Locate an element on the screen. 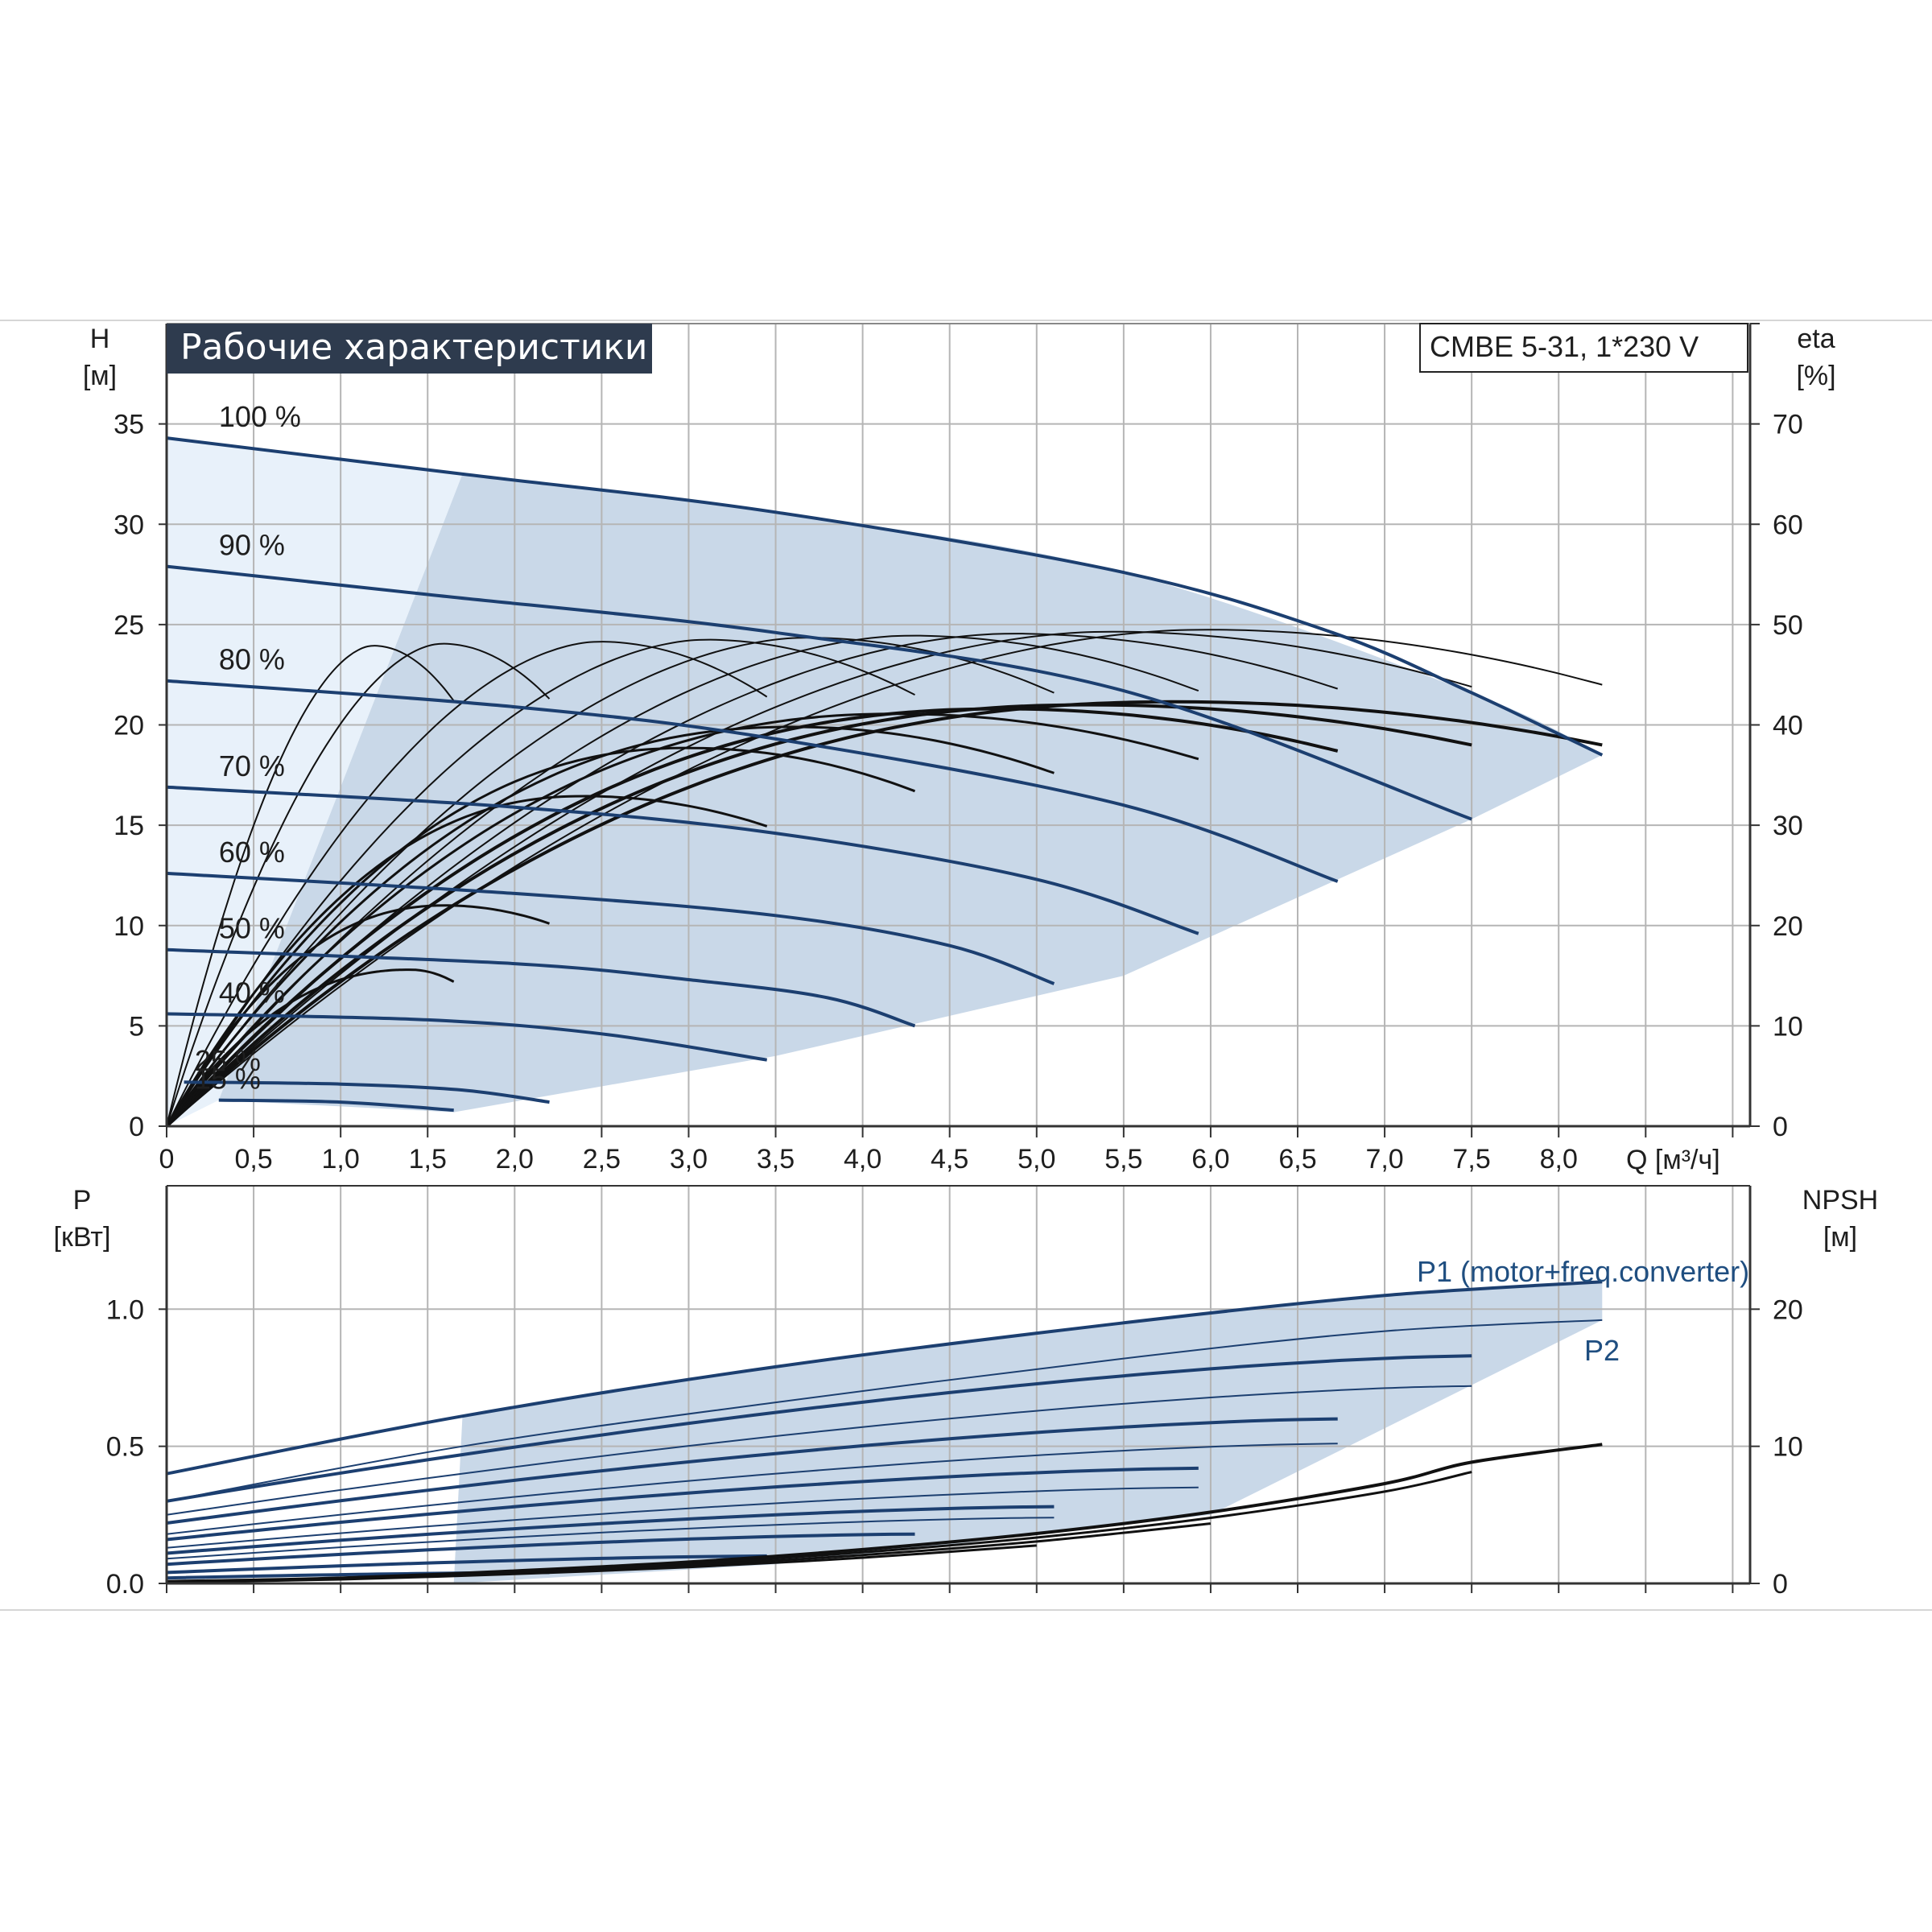  x-tick-label: 5,0 is located at coordinates (1036, 1159).